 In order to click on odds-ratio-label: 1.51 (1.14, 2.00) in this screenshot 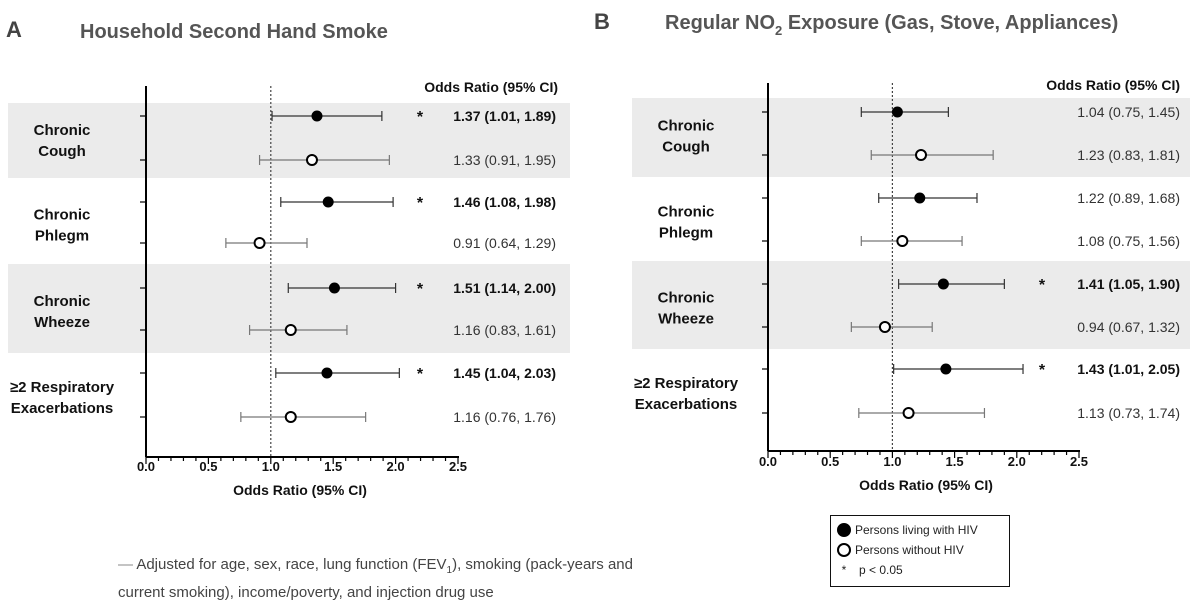, I will do `click(504, 288)`.